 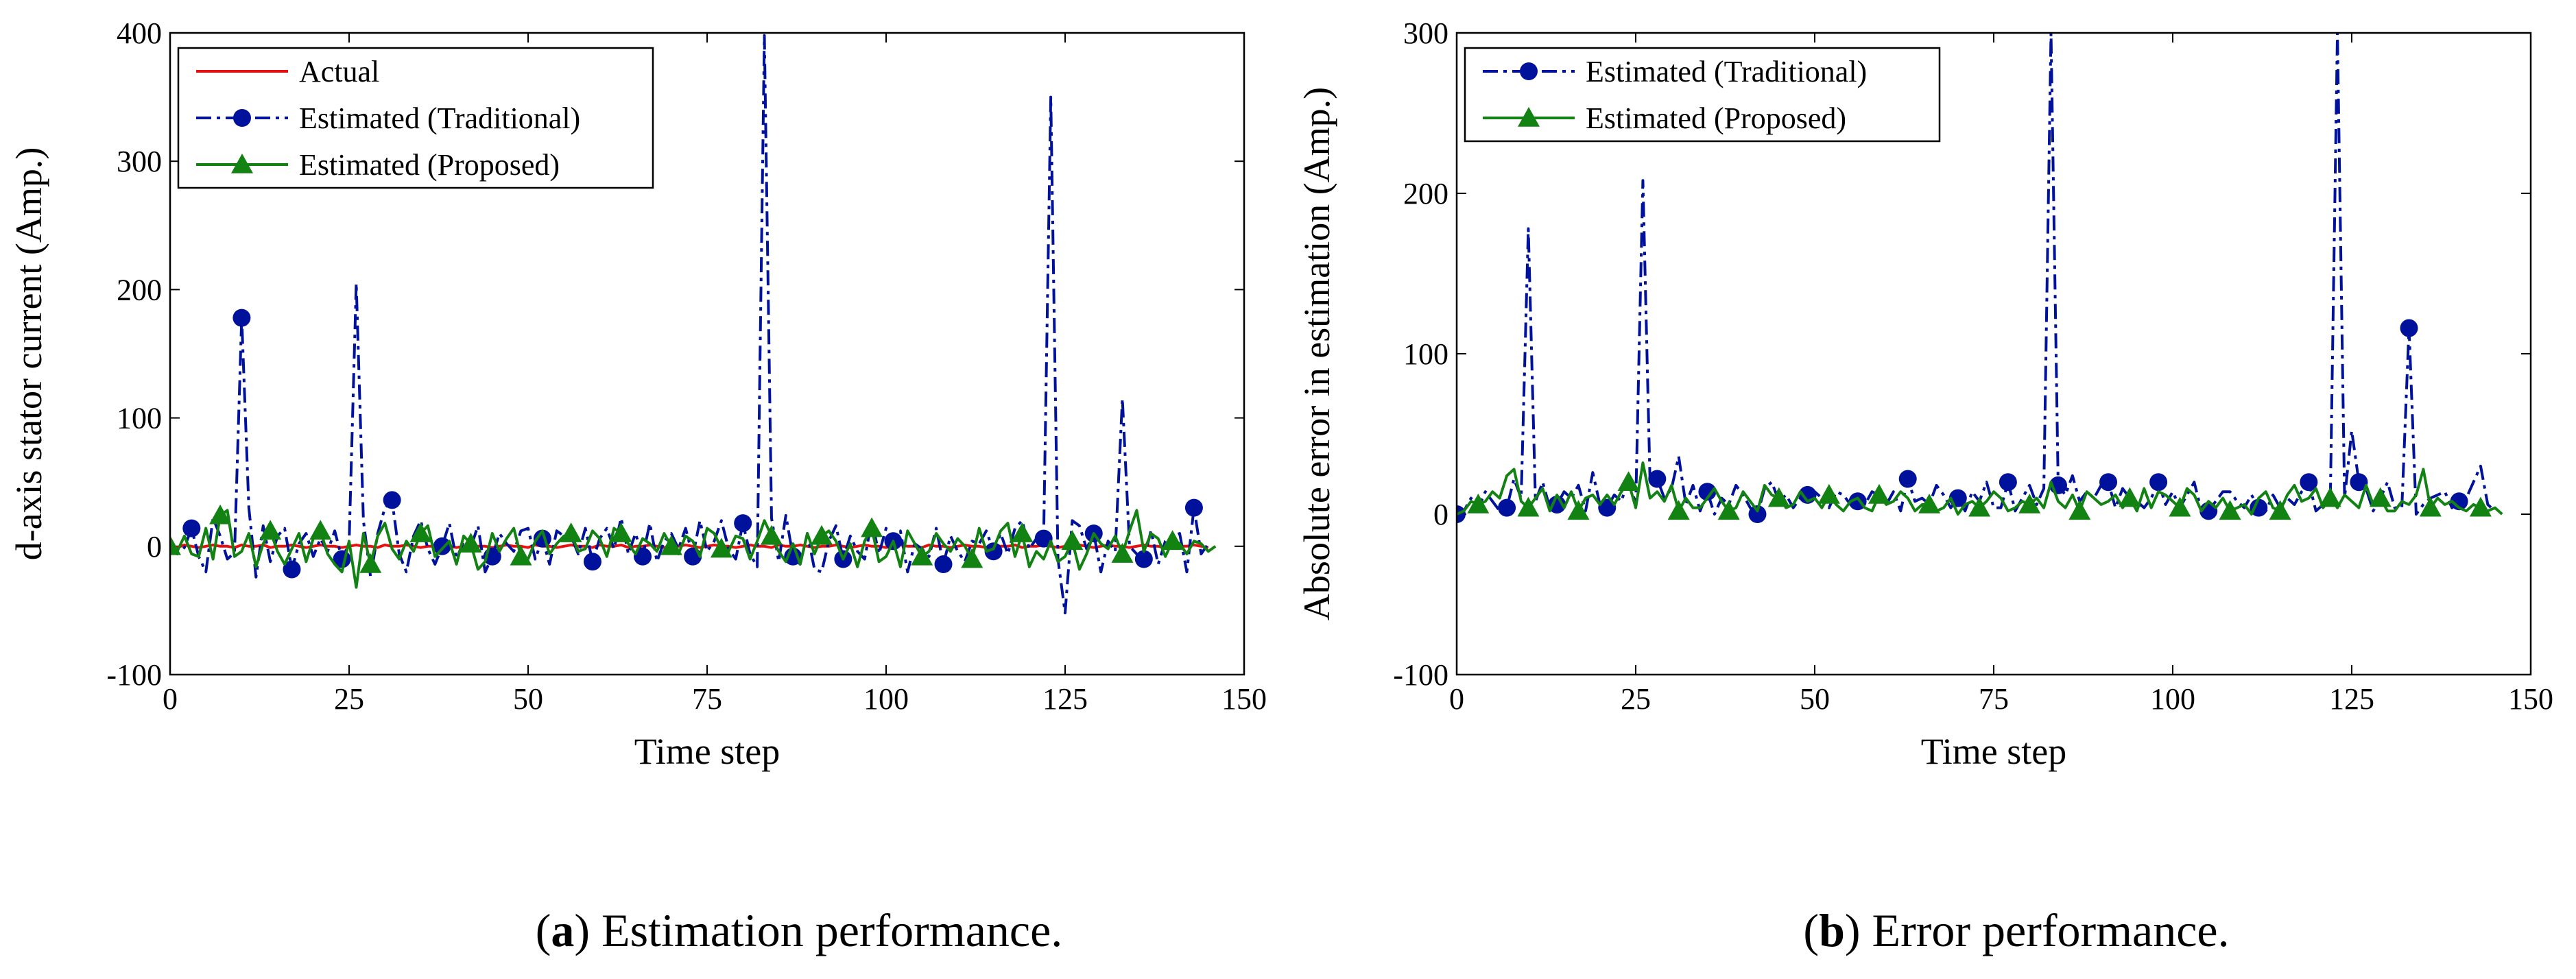 What do you see at coordinates (139, 161) in the screenshot?
I see `y-tick-label-a-4: 300` at bounding box center [139, 161].